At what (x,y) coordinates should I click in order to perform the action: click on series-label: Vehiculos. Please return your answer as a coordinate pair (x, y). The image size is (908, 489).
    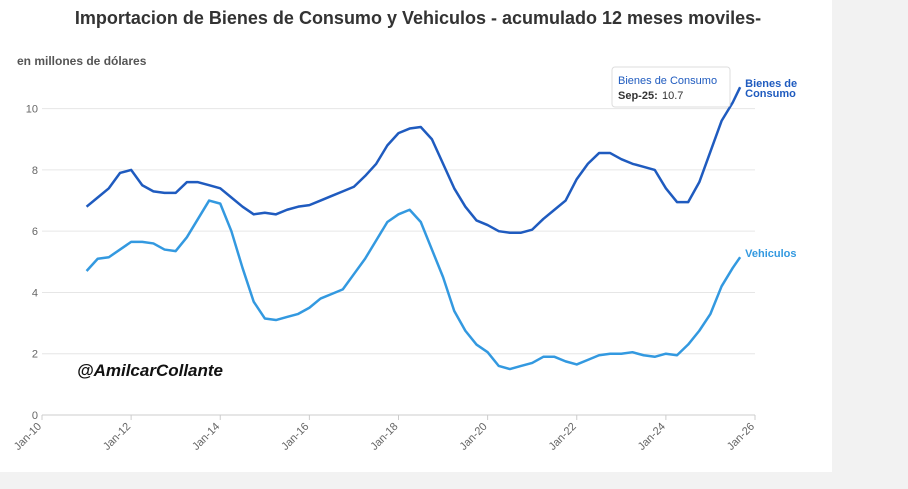
    Looking at the image, I should click on (771, 255).